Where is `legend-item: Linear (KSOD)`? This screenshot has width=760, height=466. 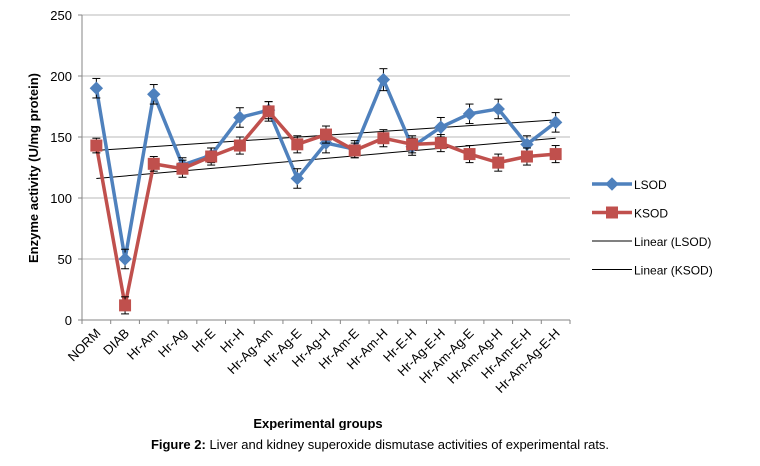 legend-item: Linear (KSOD) is located at coordinates (652, 271).